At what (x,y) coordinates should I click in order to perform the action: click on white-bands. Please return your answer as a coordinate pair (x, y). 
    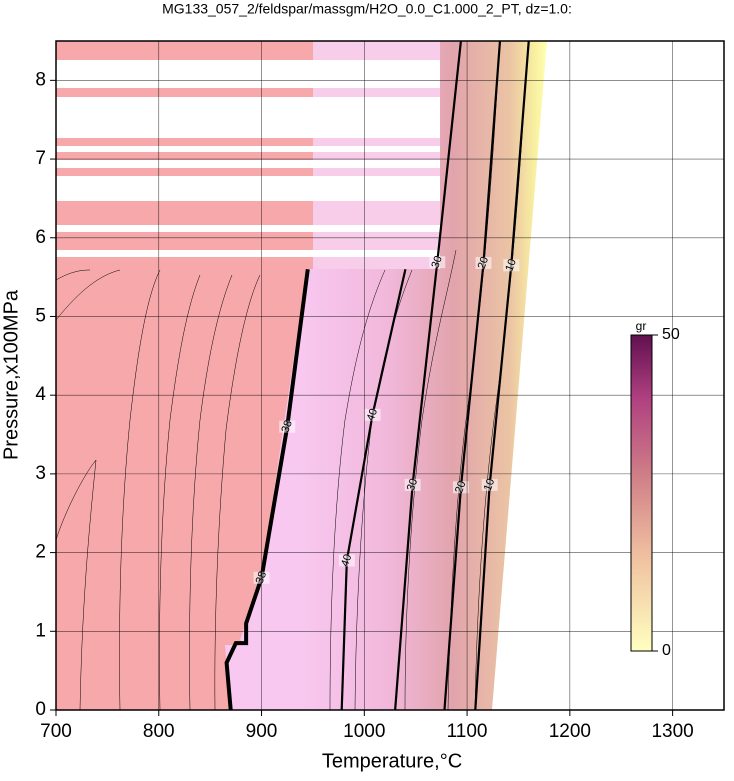
    Looking at the image, I should click on (248, 158).